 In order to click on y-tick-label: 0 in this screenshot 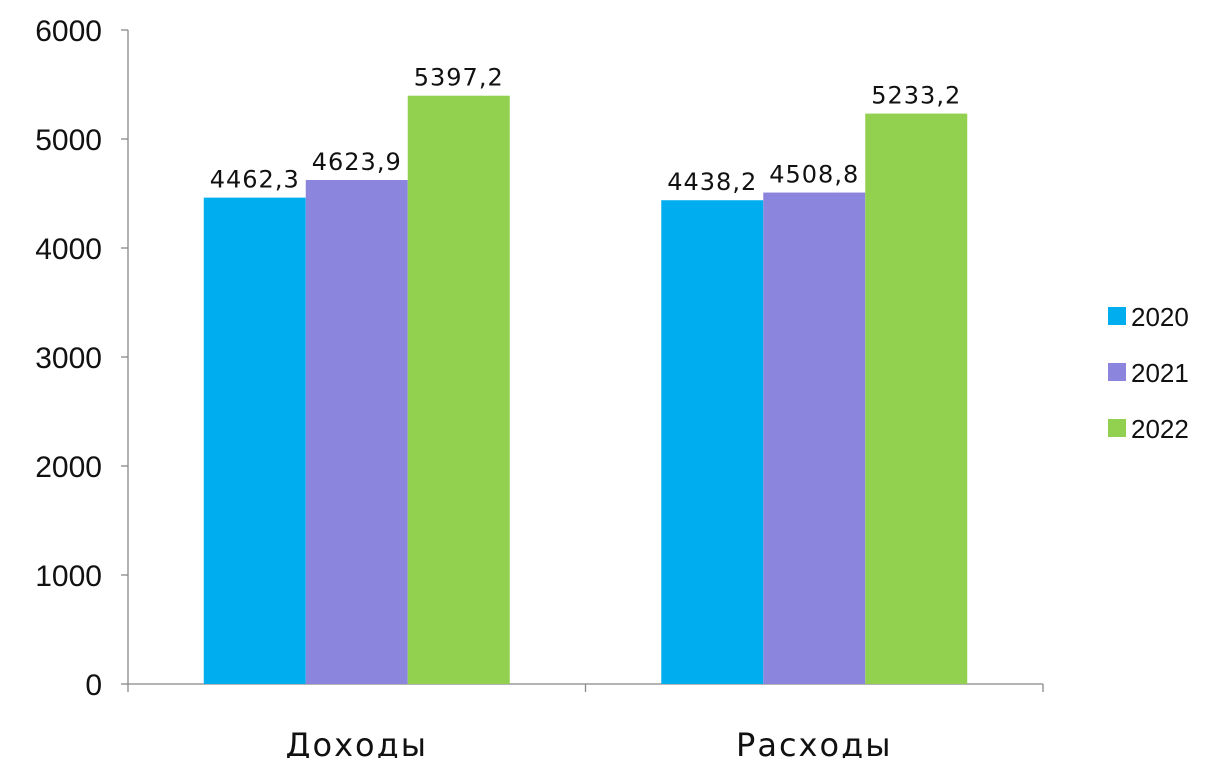, I will do `click(93, 685)`.